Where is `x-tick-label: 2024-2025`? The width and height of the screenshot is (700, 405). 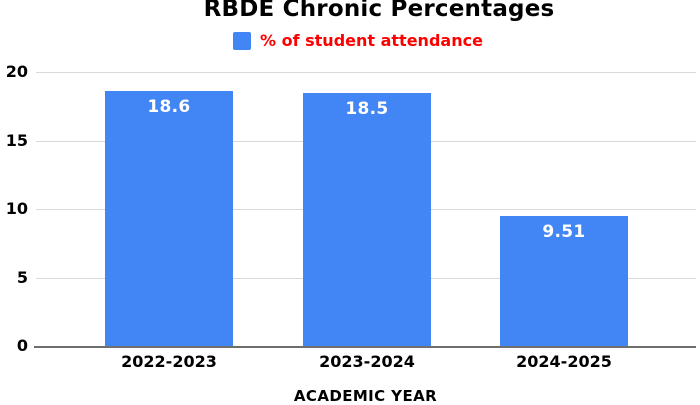
x-tick-label: 2024-2025 is located at coordinates (564, 361).